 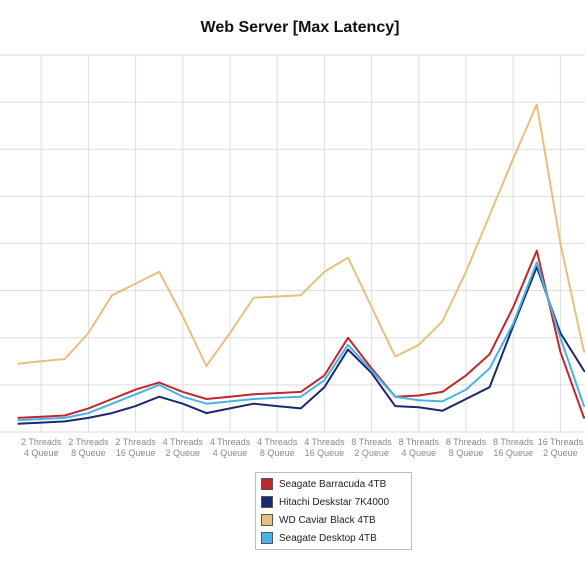 What do you see at coordinates (300, 27) in the screenshot?
I see `chart-title: Web Server [Max Latency]` at bounding box center [300, 27].